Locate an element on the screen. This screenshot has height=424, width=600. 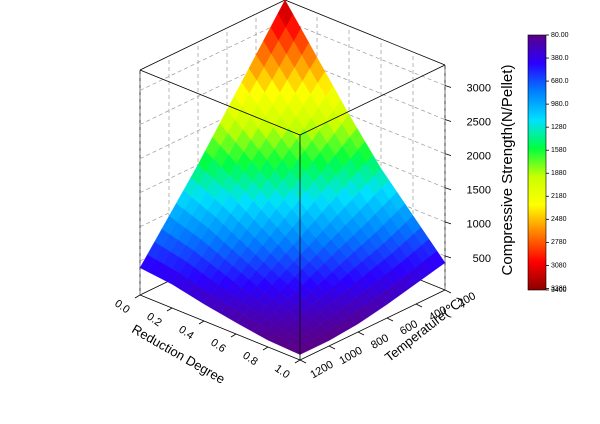
z-tick-label: 1500 is located at coordinates (479, 191).